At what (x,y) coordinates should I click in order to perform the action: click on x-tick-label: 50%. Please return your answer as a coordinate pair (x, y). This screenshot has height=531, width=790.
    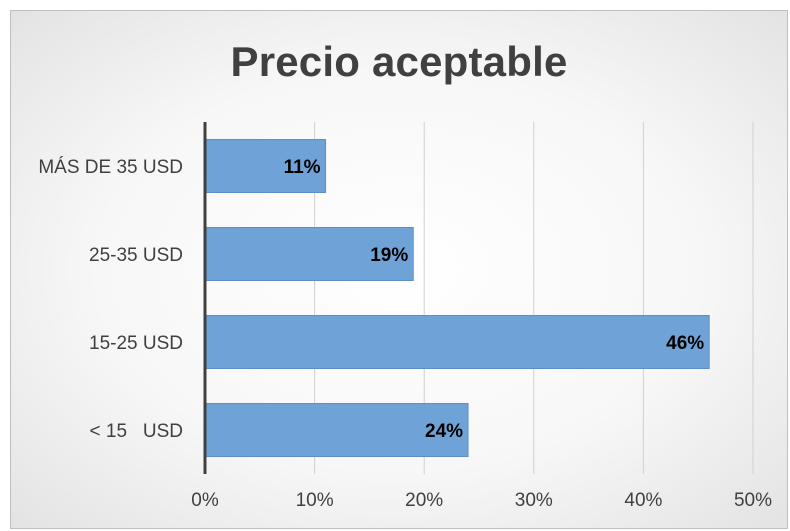
    Looking at the image, I should click on (753, 500).